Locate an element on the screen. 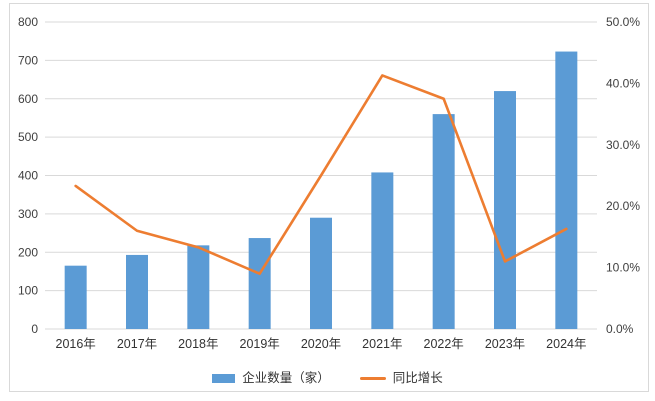 The height and width of the screenshot is (401, 655). legend: 企业数量（家） 同比增长 is located at coordinates (327, 378).